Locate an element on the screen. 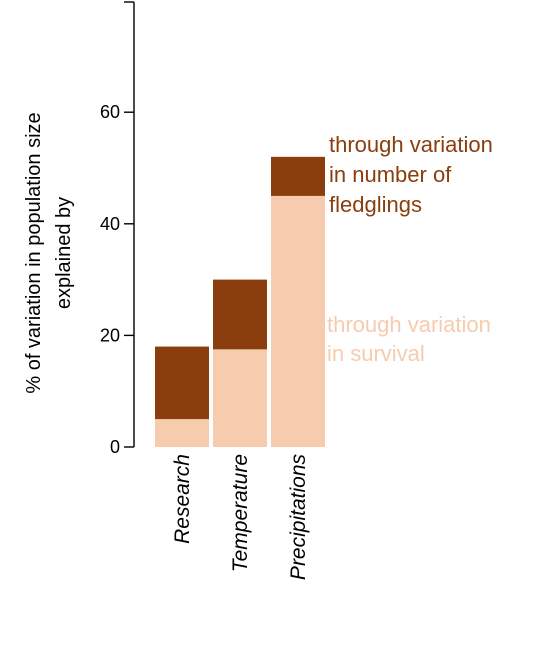 The height and width of the screenshot is (649, 540). y-tick-label: 40 is located at coordinates (110, 224).